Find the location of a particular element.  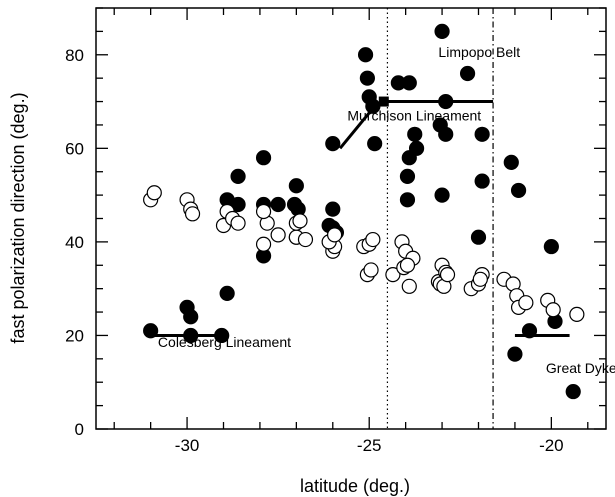

y-tick-label: 40 is located at coordinates (74, 242).